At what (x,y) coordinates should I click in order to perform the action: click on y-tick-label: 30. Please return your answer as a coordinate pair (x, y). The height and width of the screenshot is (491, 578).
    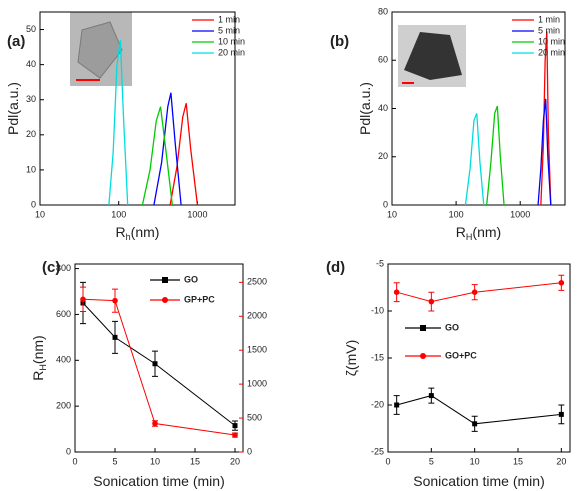
    Looking at the image, I should click on (31, 99).